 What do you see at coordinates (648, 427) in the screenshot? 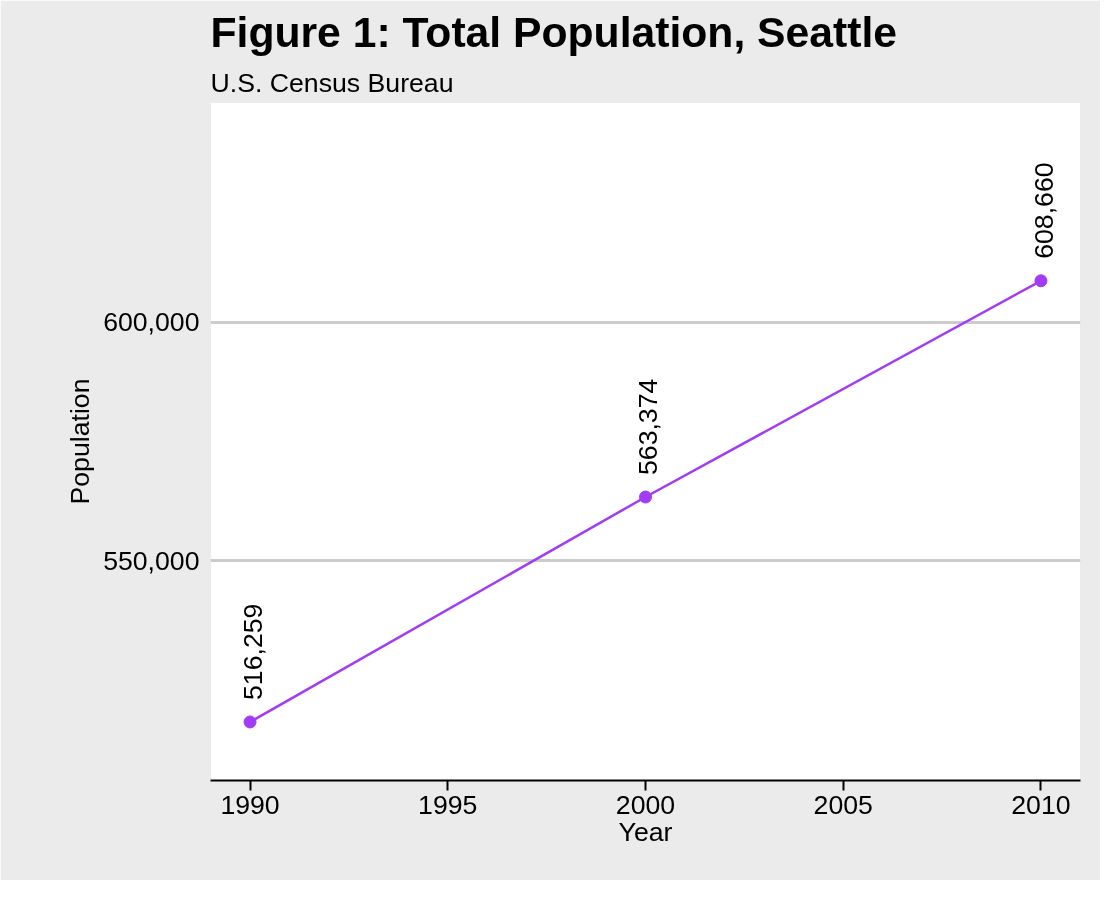
I see `data-label: 563,374` at bounding box center [648, 427].